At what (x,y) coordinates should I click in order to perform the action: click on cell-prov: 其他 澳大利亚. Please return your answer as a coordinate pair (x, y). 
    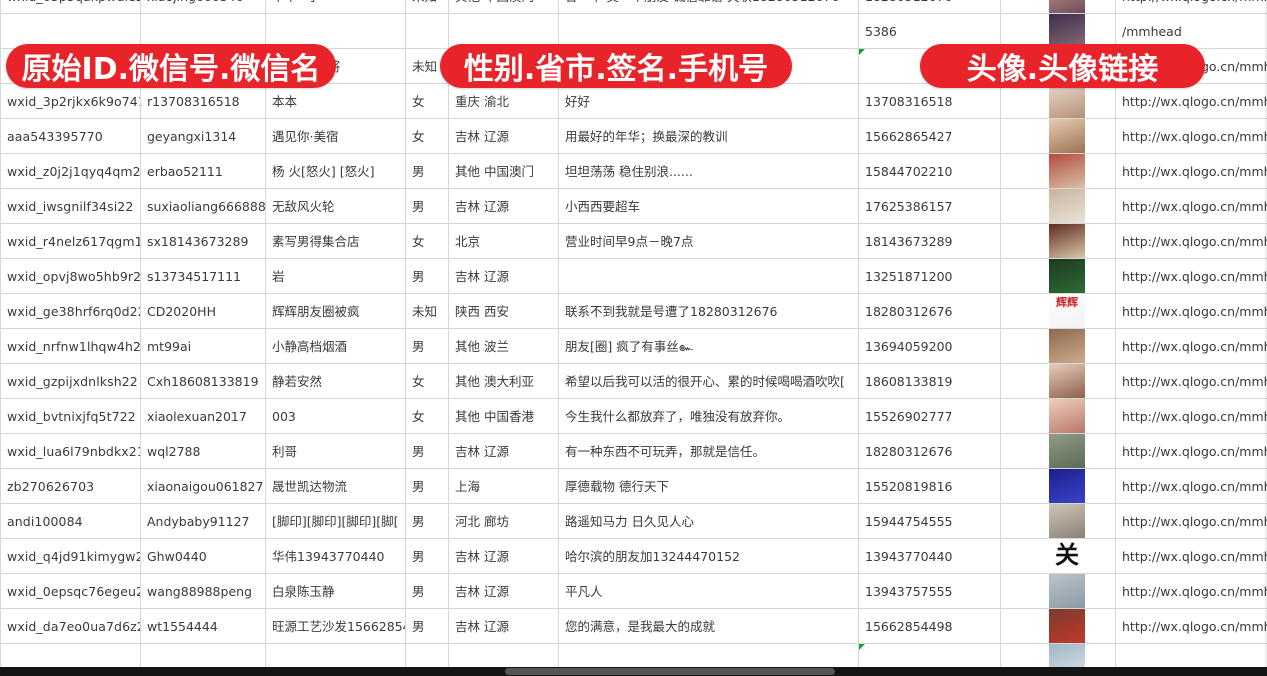
    Looking at the image, I should click on (503, 381).